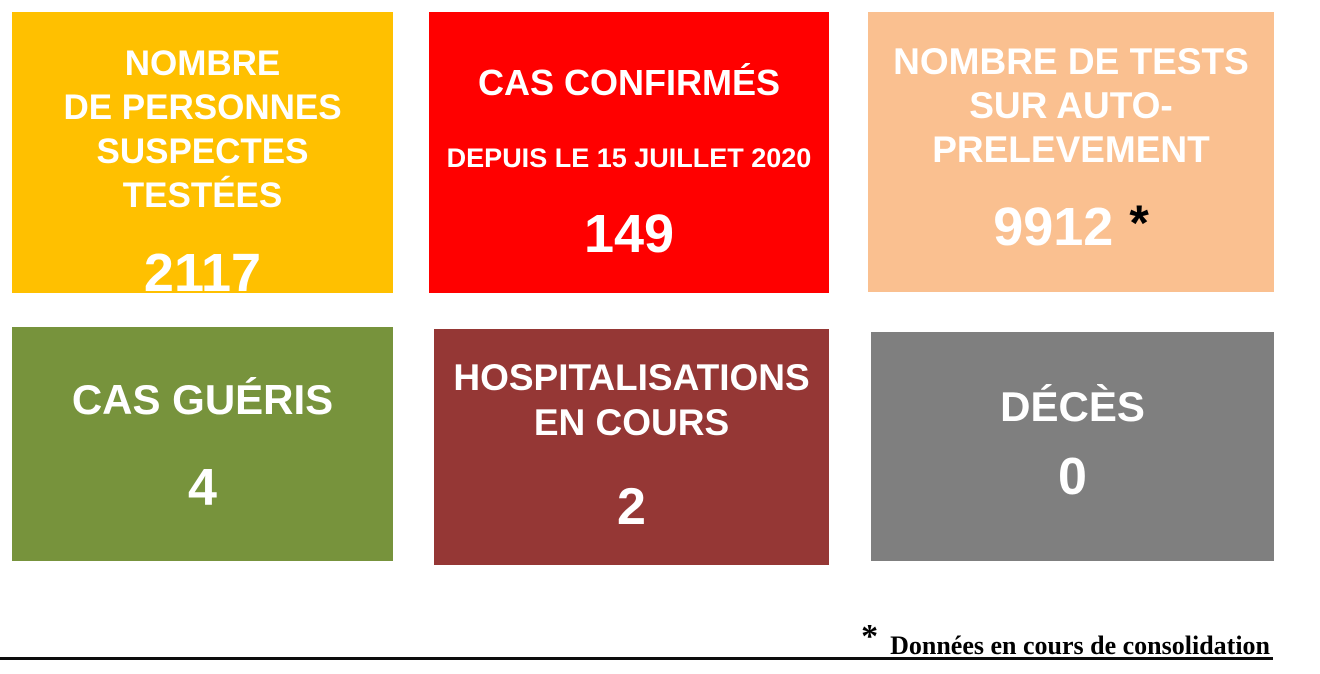 Image resolution: width=1320 pixels, height=674 pixels. Describe the element at coordinates (202, 107) in the screenshot. I see `card-title-line: DE PERSONNES` at that location.